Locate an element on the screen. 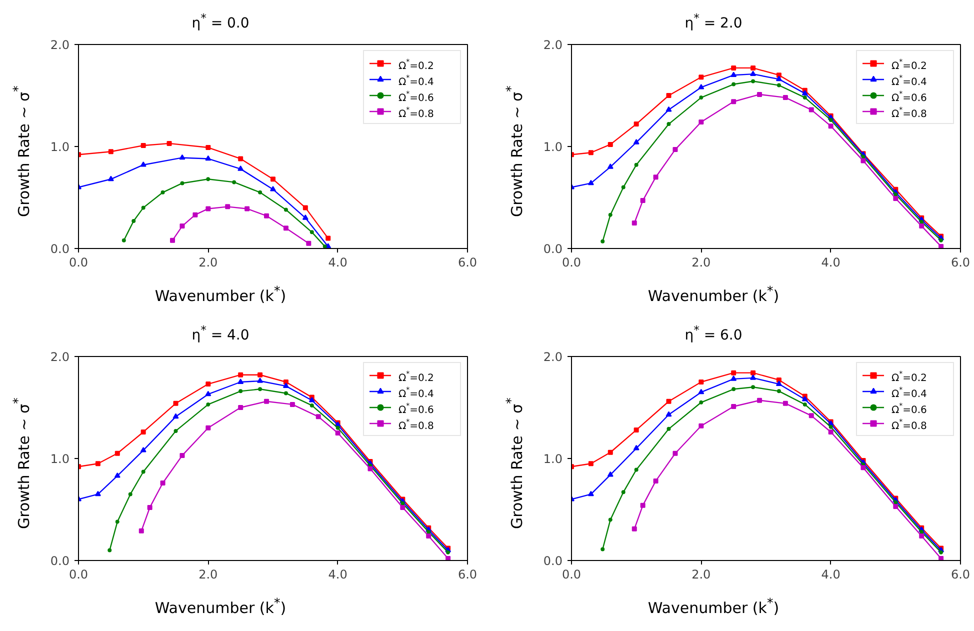 The width and height of the screenshot is (974, 631). chart-title: η$^{*}$ = 6.0 is located at coordinates (713, 334).